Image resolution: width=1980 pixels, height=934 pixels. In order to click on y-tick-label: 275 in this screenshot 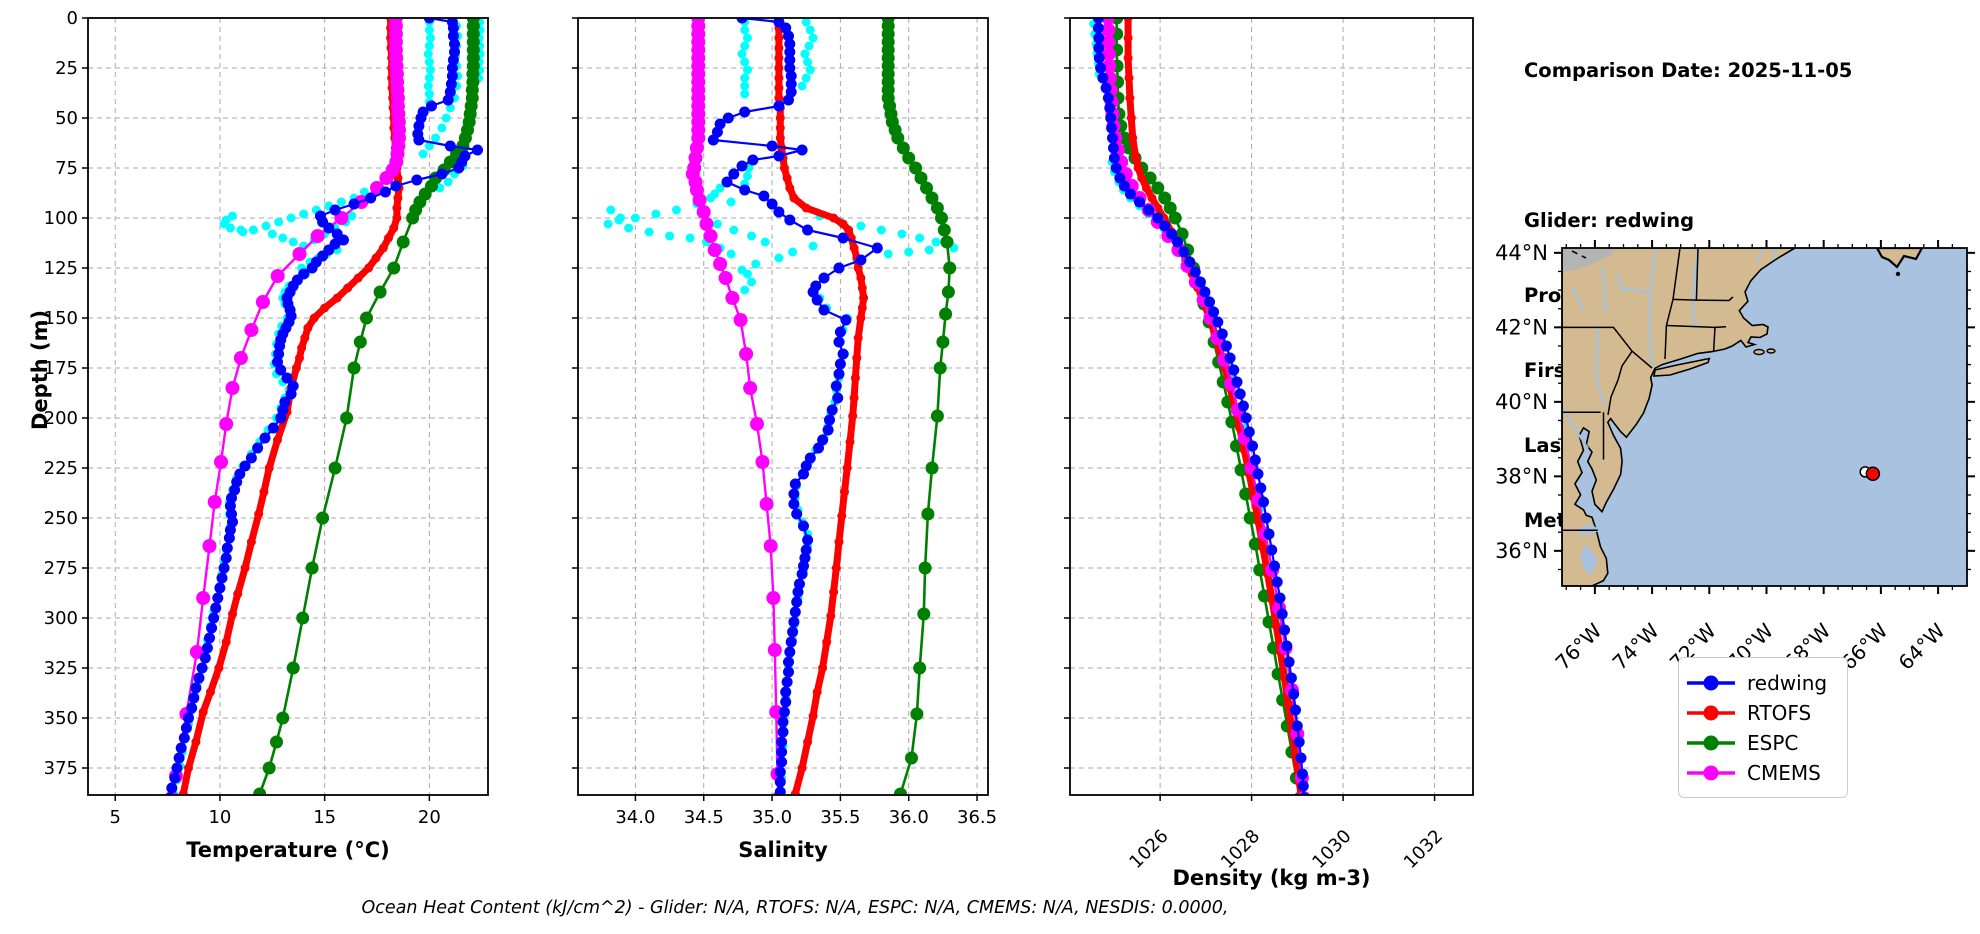, I will do `click(61, 568)`.